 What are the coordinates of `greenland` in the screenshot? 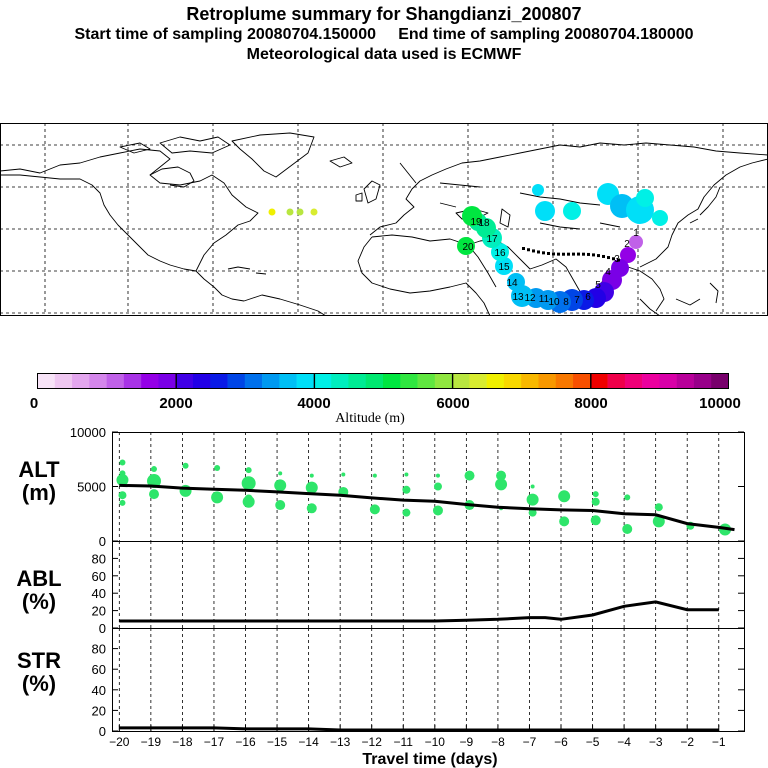 It's located at (273, 155).